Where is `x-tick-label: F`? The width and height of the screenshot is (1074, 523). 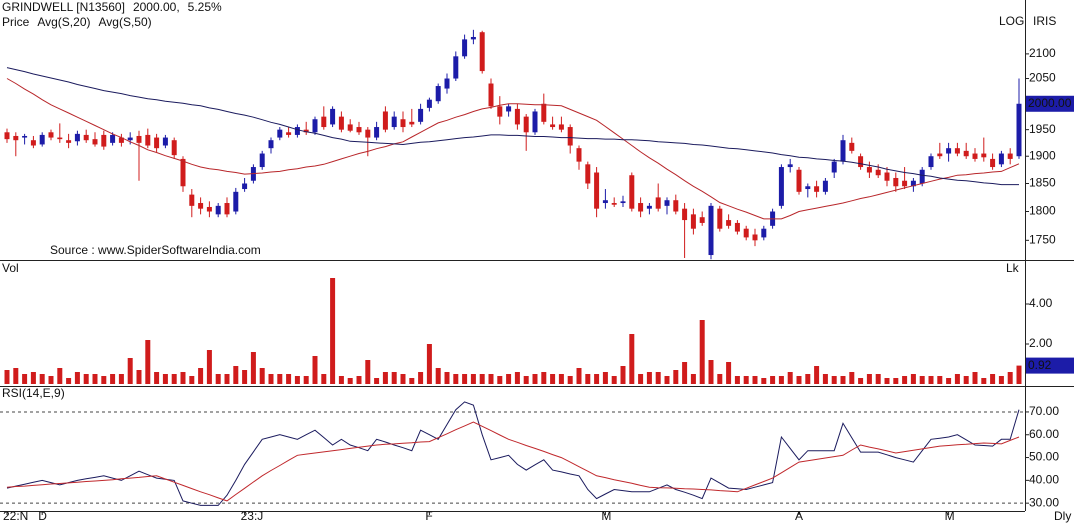
x-tick-label: F is located at coordinates (428, 516).